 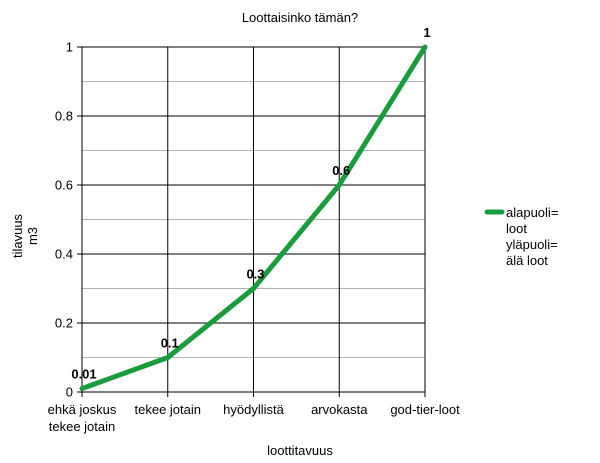 I want to click on legend: alapuoli= loot yläpuoli= älä loot, so click(x=521, y=236).